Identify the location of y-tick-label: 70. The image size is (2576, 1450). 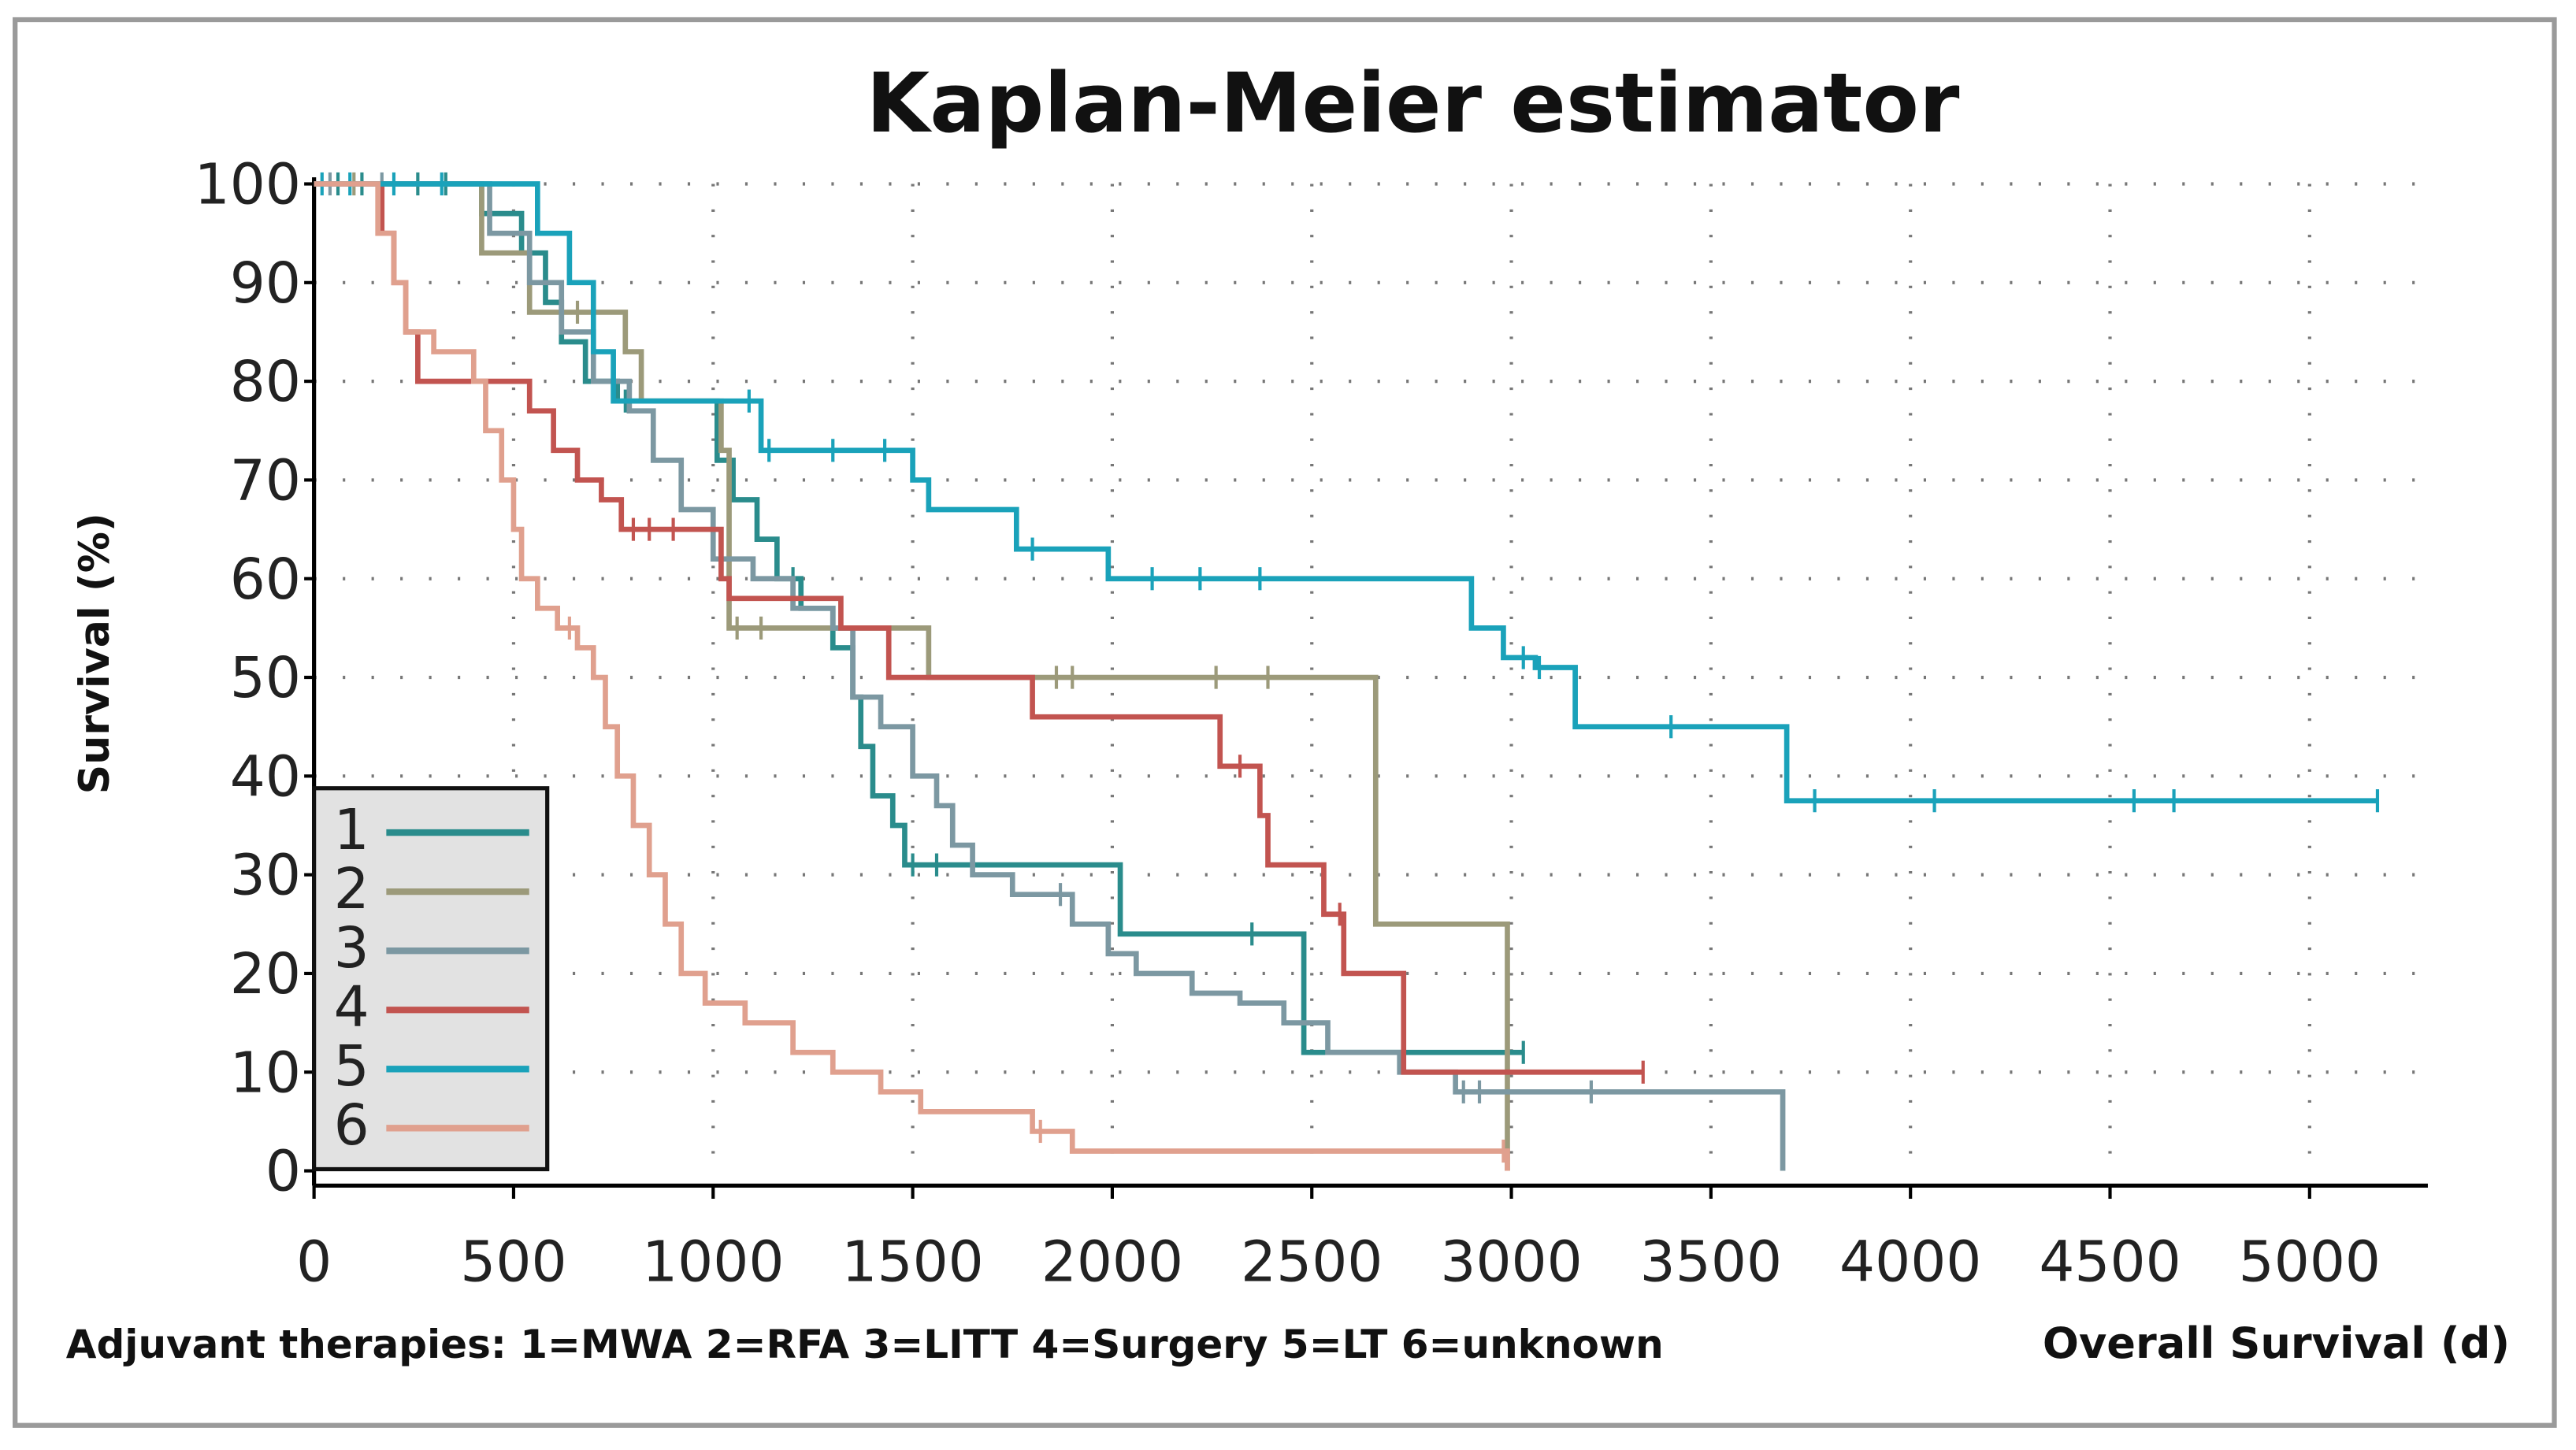
(265, 480).